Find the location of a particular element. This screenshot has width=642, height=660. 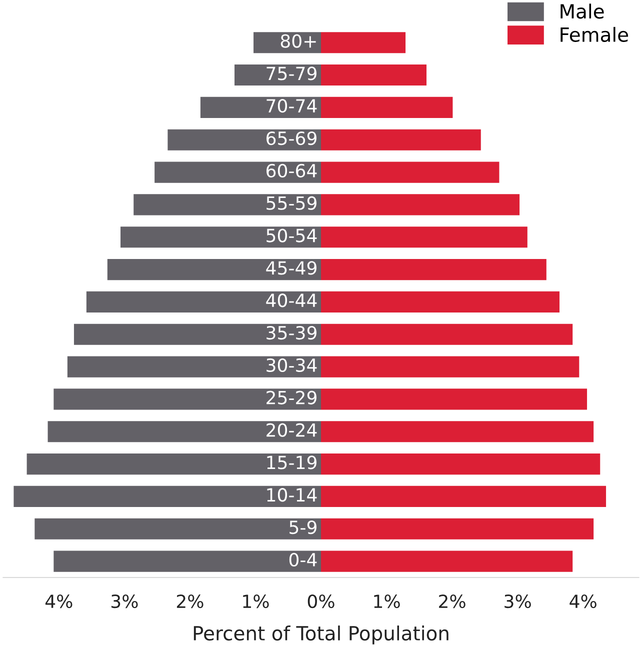

y-tick-label: 45-49 is located at coordinates (291, 268).